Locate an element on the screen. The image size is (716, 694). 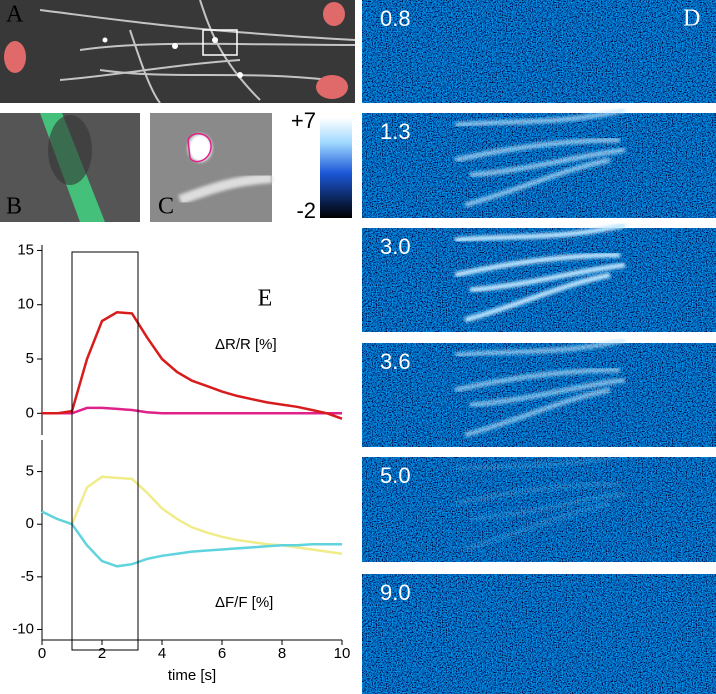
panel-a-image: A is located at coordinates (178, 52).